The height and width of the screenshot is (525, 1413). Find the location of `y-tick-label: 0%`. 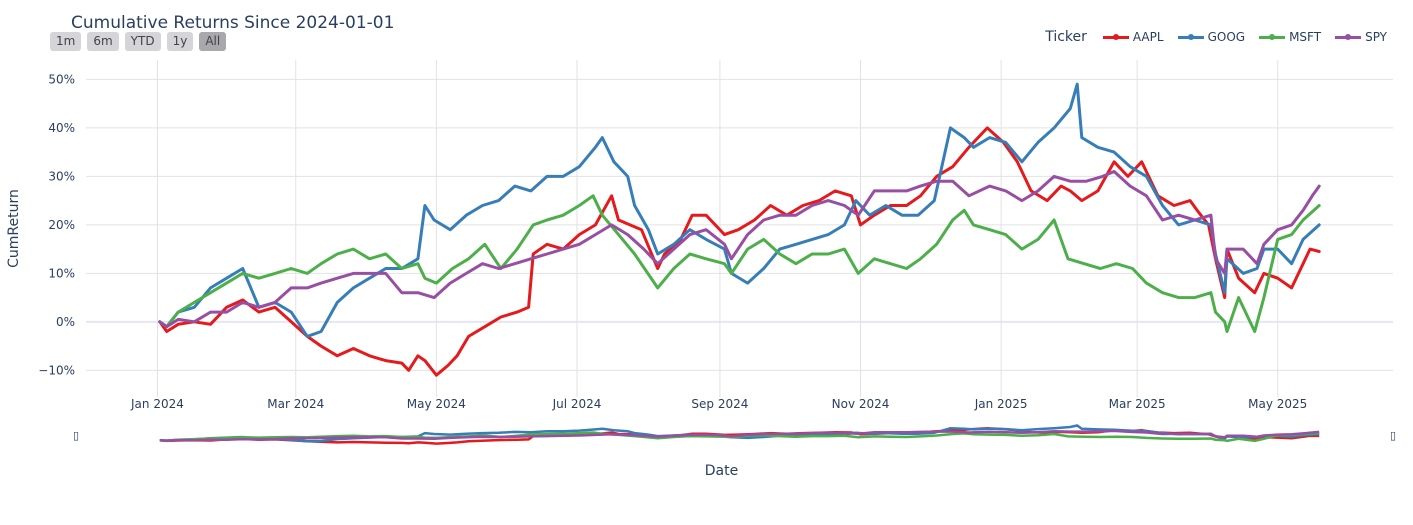

y-tick-label: 0% is located at coordinates (65, 322).